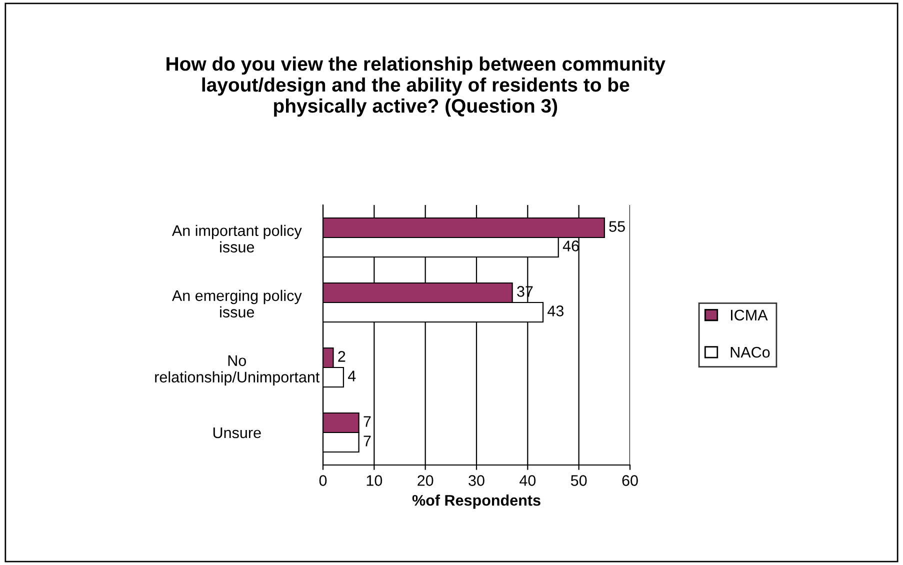  I want to click on data-label: 55, so click(617, 226).